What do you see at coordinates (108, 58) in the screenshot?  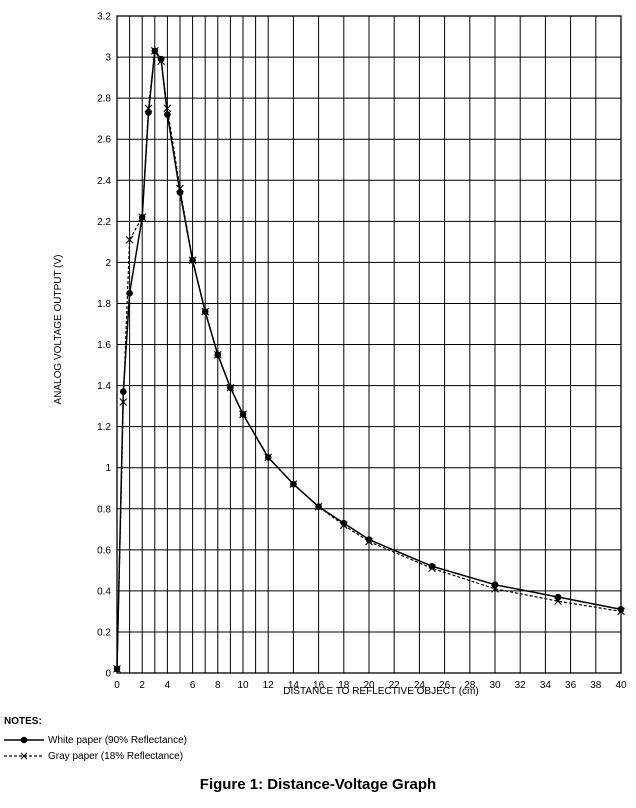 I see `y-tick-label: 3` at bounding box center [108, 58].